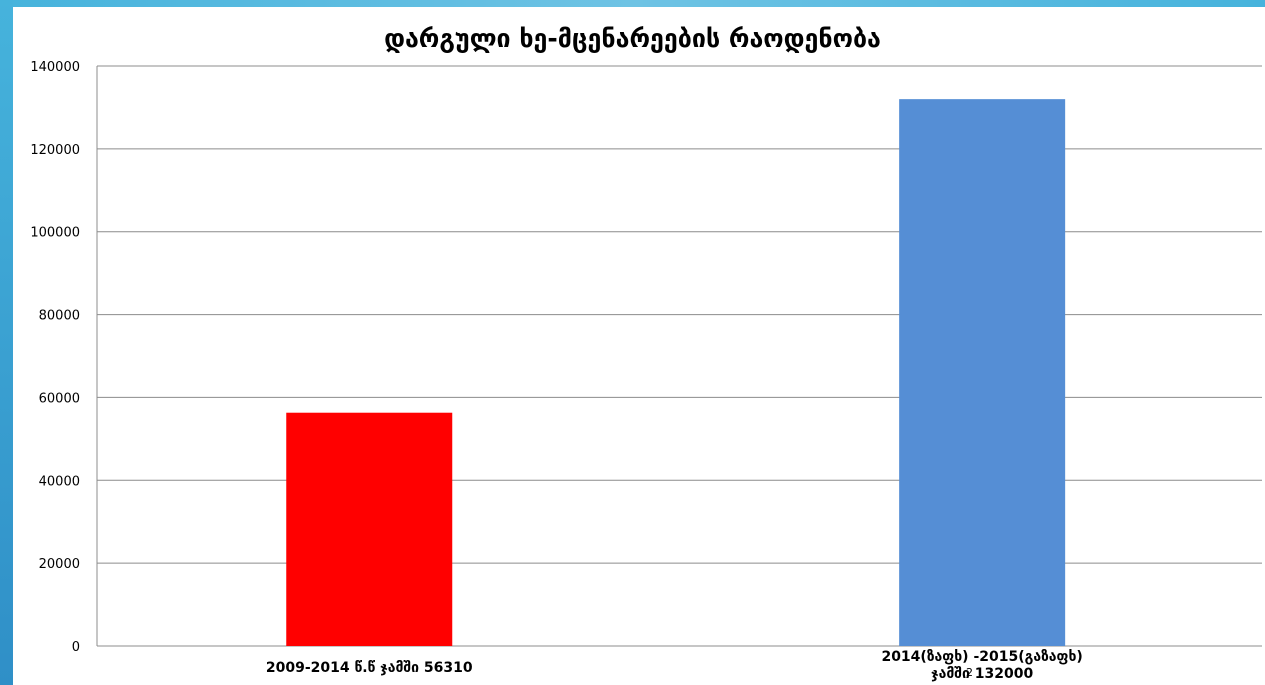 This screenshot has width=1265, height=685. Describe the element at coordinates (632, 38) in the screenshot. I see `chart-title: დარგული ხე-მცენარეების რაოდენობა` at that location.